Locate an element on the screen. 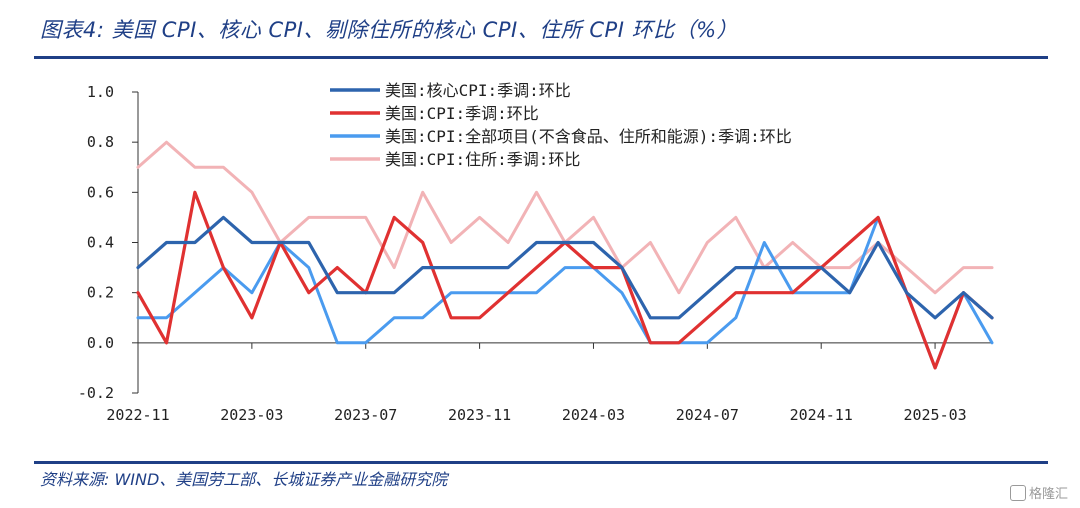 The width and height of the screenshot is (1080, 508). x-tick-label: 2025-03 is located at coordinates (934, 415).